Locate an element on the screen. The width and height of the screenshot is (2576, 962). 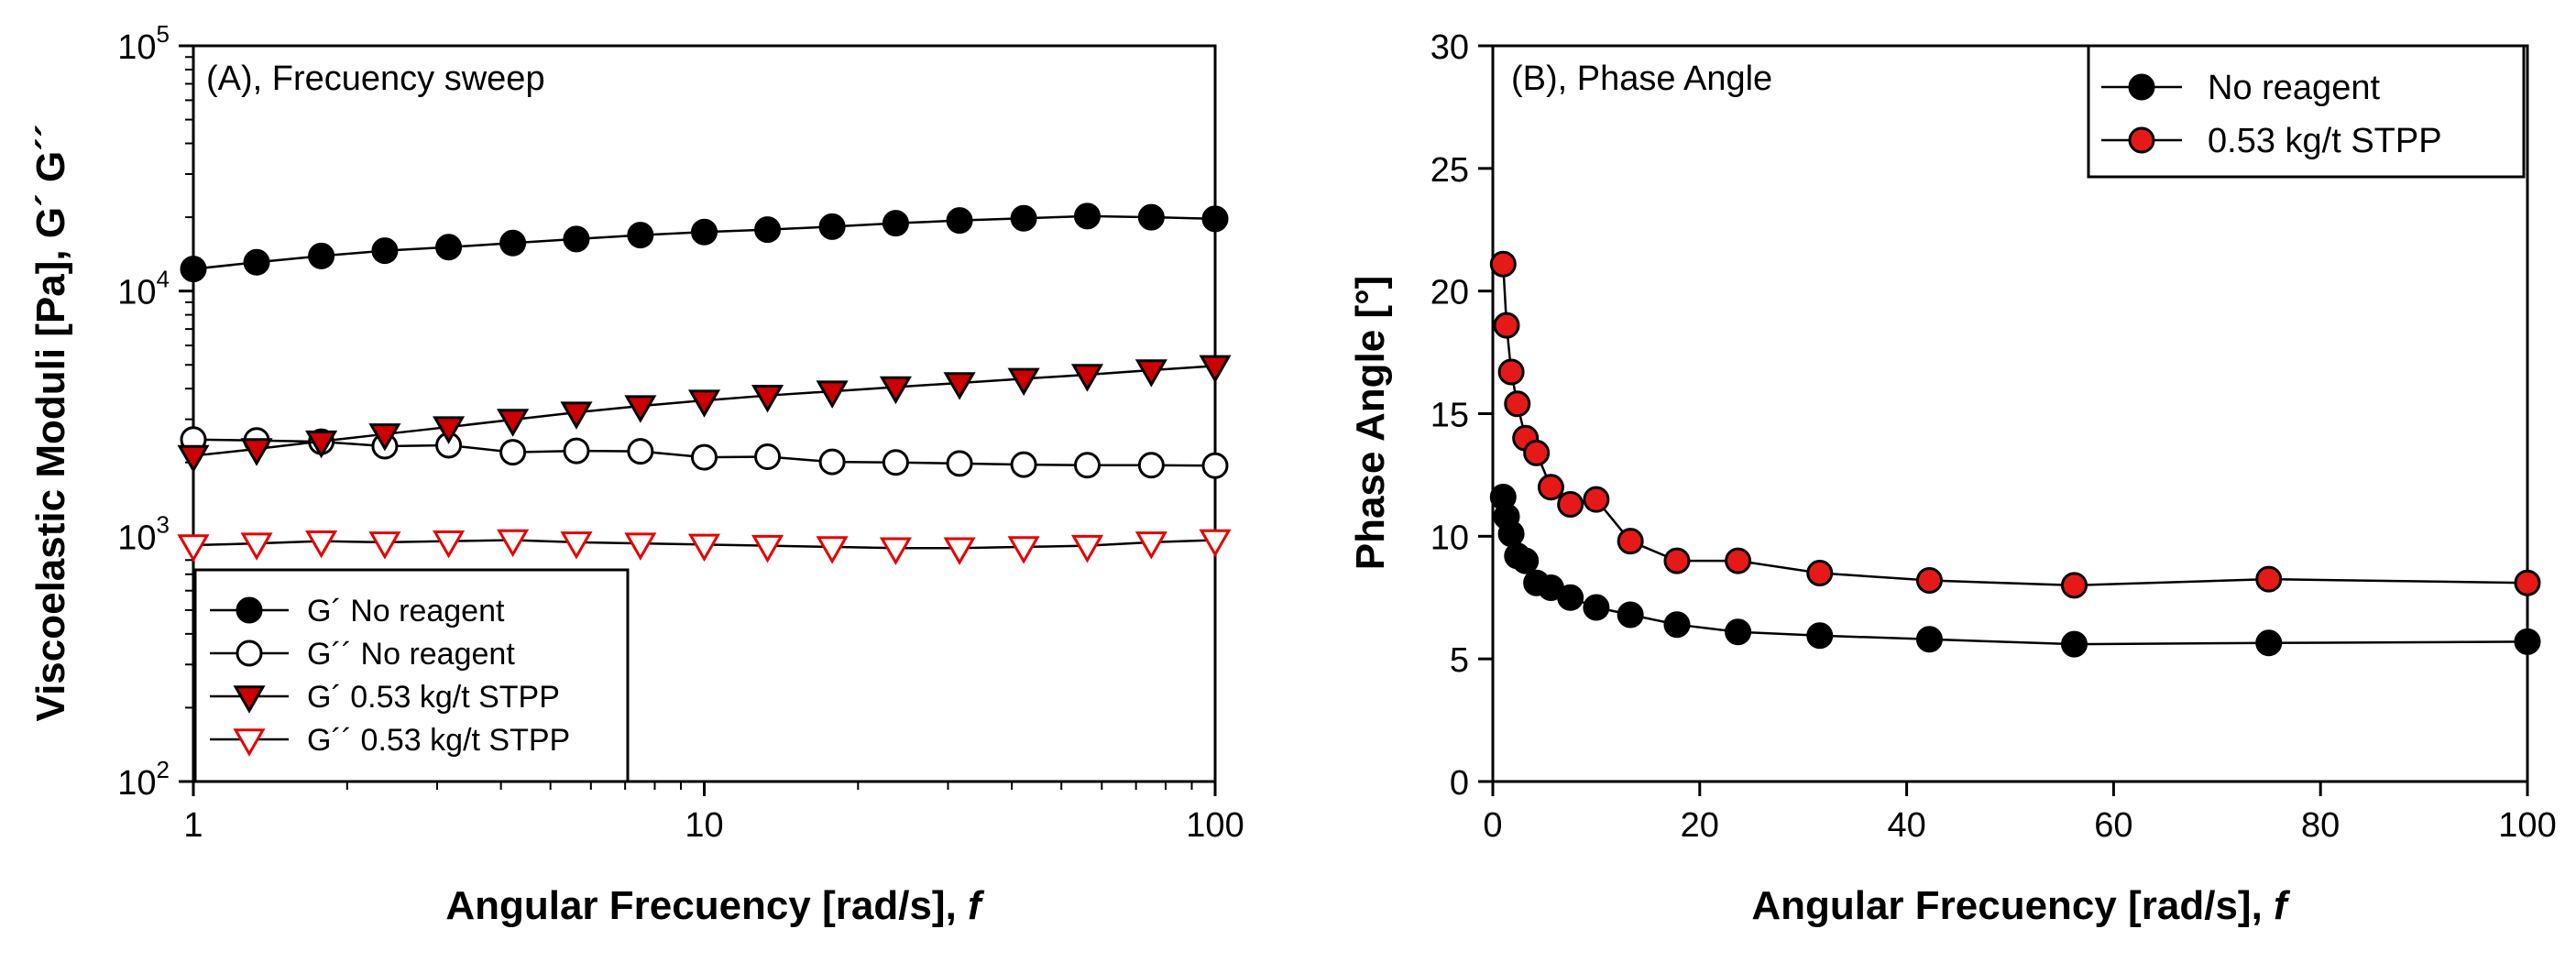
y-tick-label: 5 is located at coordinates (1459, 660).